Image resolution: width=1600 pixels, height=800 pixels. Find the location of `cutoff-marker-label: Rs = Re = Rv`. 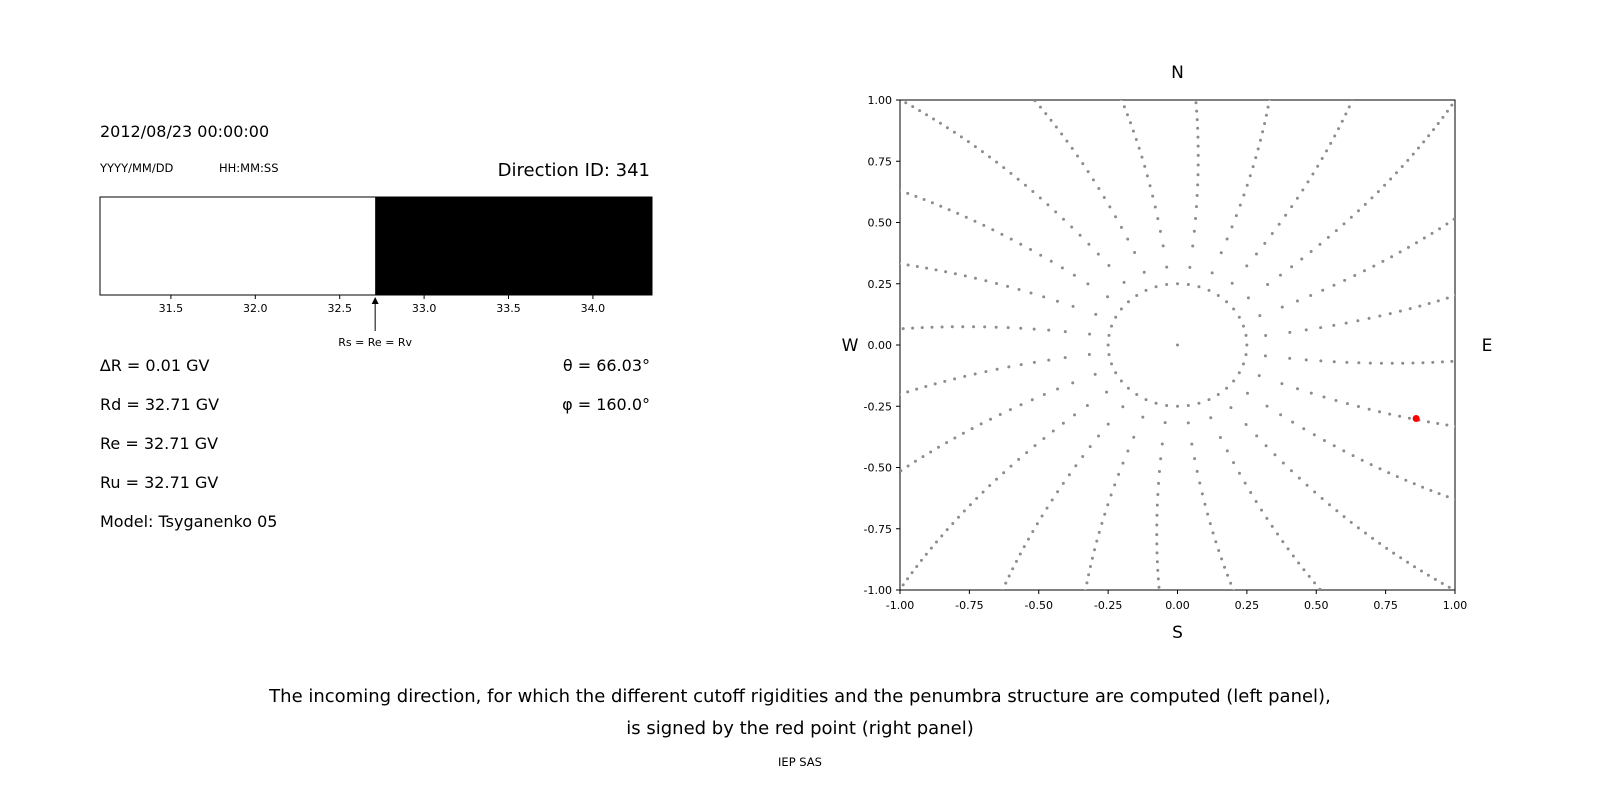

cutoff-marker-label: Rs = Re = Rv is located at coordinates (375, 342).